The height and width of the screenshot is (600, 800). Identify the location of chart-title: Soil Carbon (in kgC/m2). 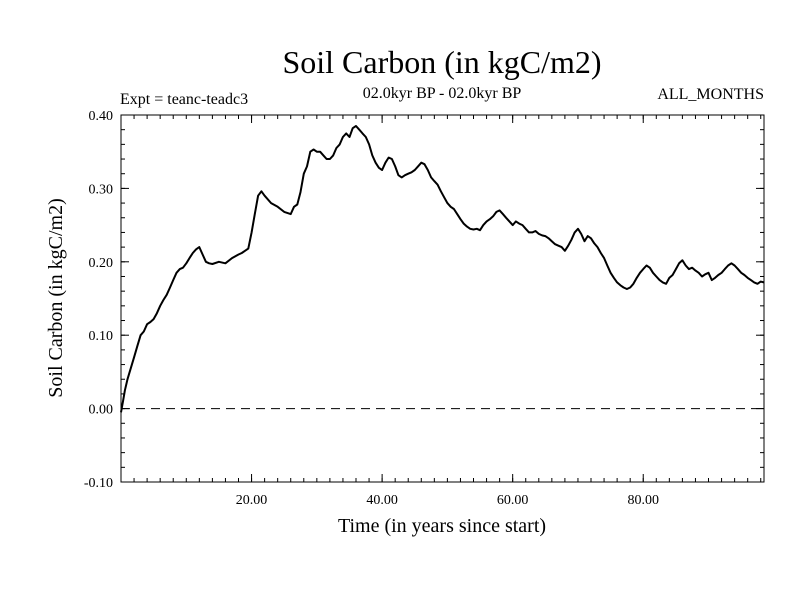
(441, 62).